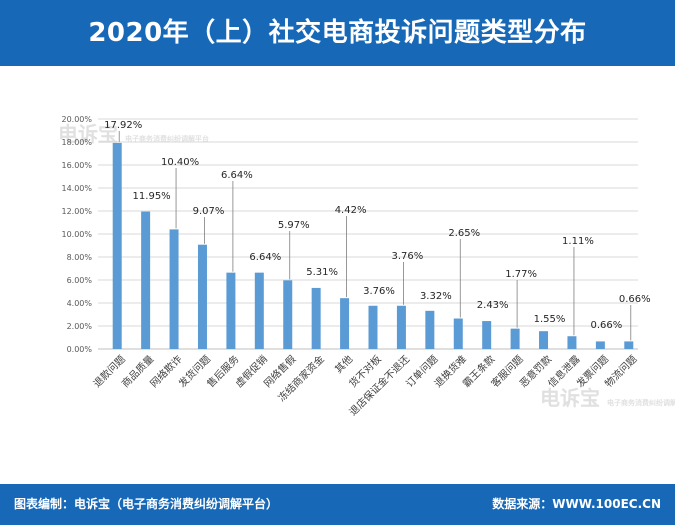 The width and height of the screenshot is (675, 525). I want to click on y-tick-label: 20.00%, so click(76, 119).